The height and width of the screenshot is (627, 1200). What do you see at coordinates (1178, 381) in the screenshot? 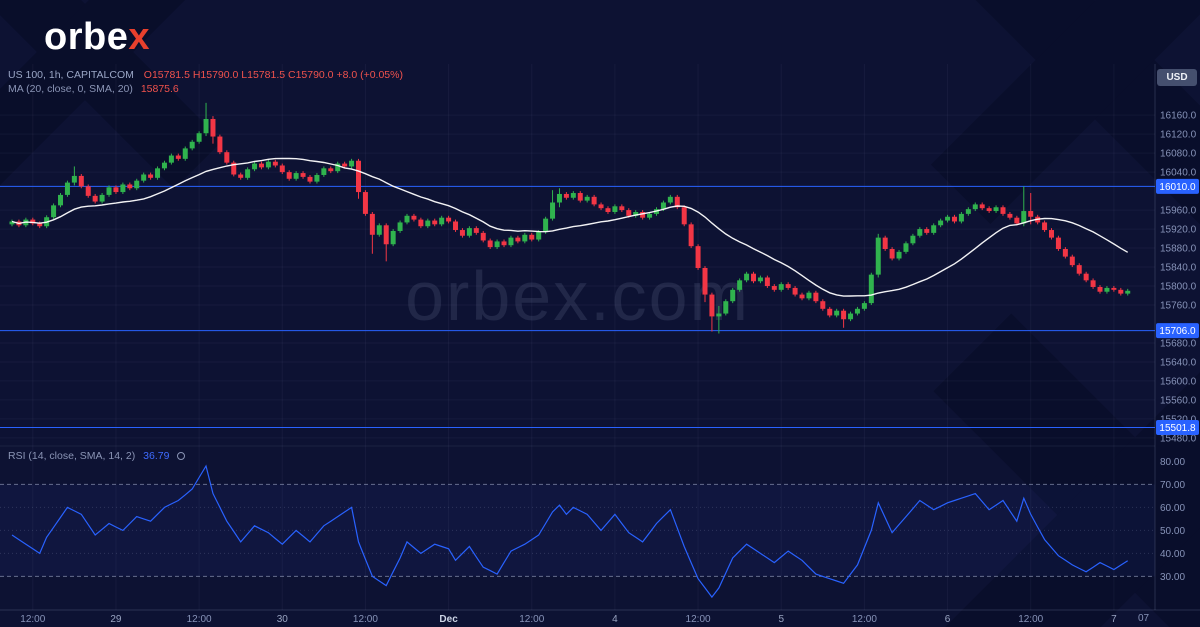
I see `price-tick-label: 15600.0` at bounding box center [1178, 381].